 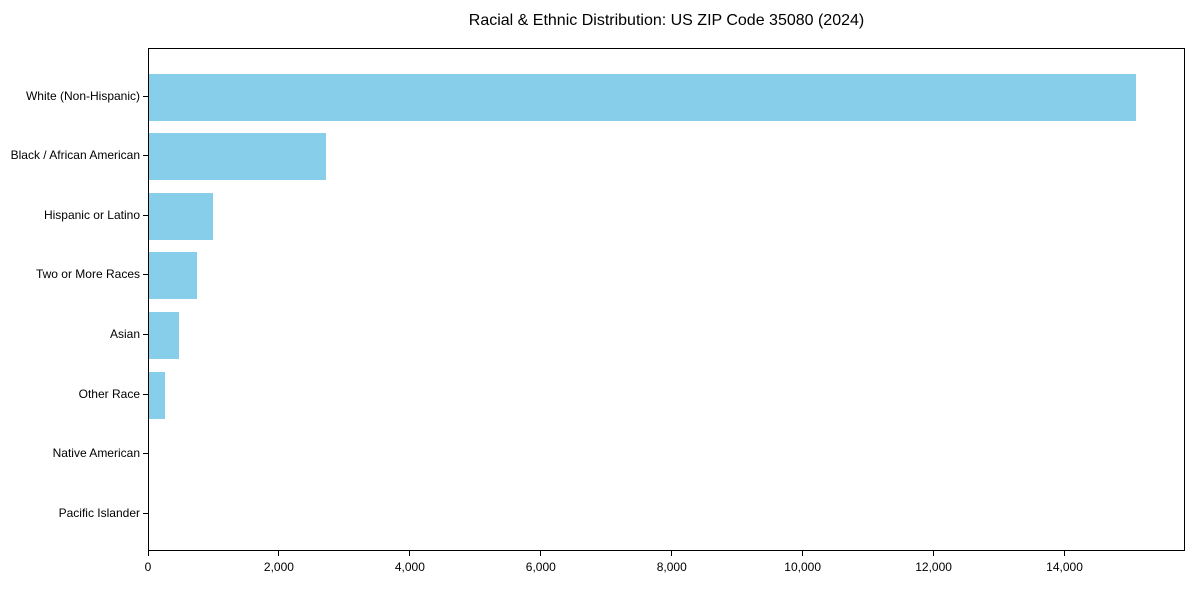 I want to click on xtick-label-0: 0, so click(x=148, y=567).